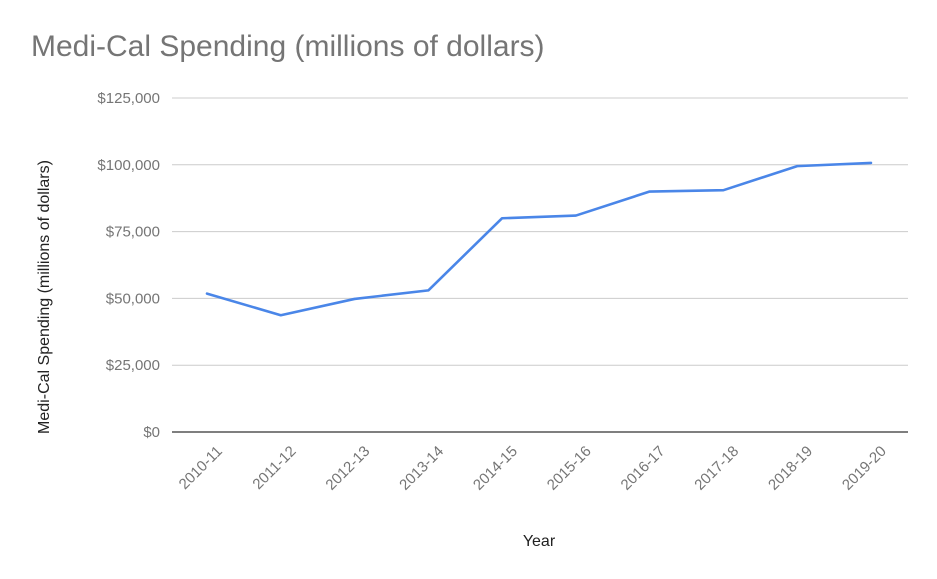  What do you see at coordinates (421, 468) in the screenshot?
I see `x-tick-label: 2013-14` at bounding box center [421, 468].